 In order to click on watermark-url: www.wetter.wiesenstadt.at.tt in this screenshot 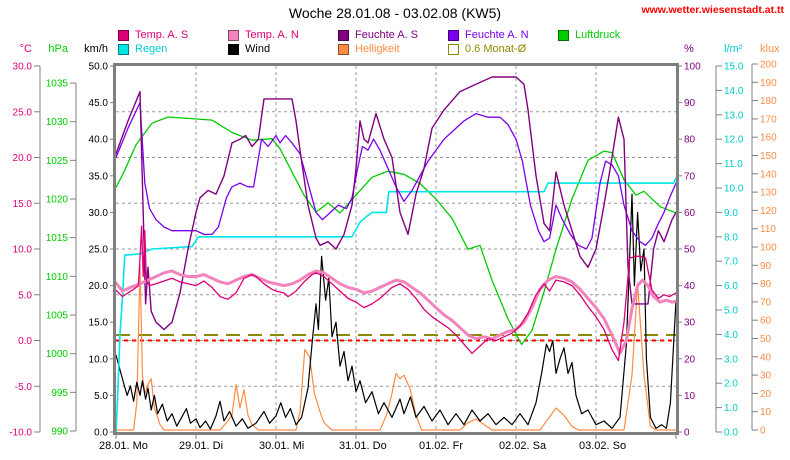, I will do `click(712, 10)`.